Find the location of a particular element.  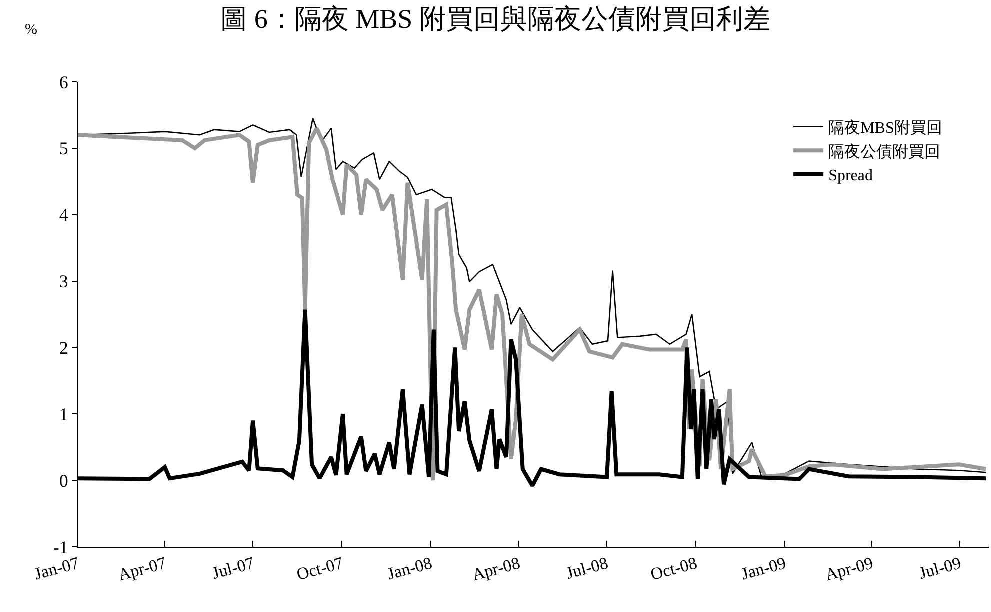

y-axis-title: % is located at coordinates (31, 30).